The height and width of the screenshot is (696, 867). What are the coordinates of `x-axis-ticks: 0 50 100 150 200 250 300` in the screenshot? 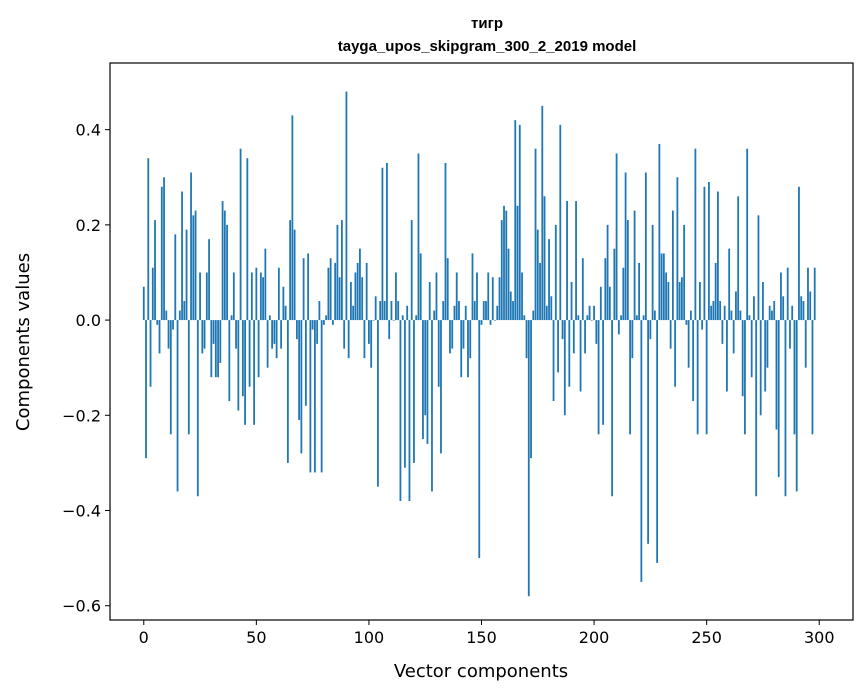 It's located at (487, 633).